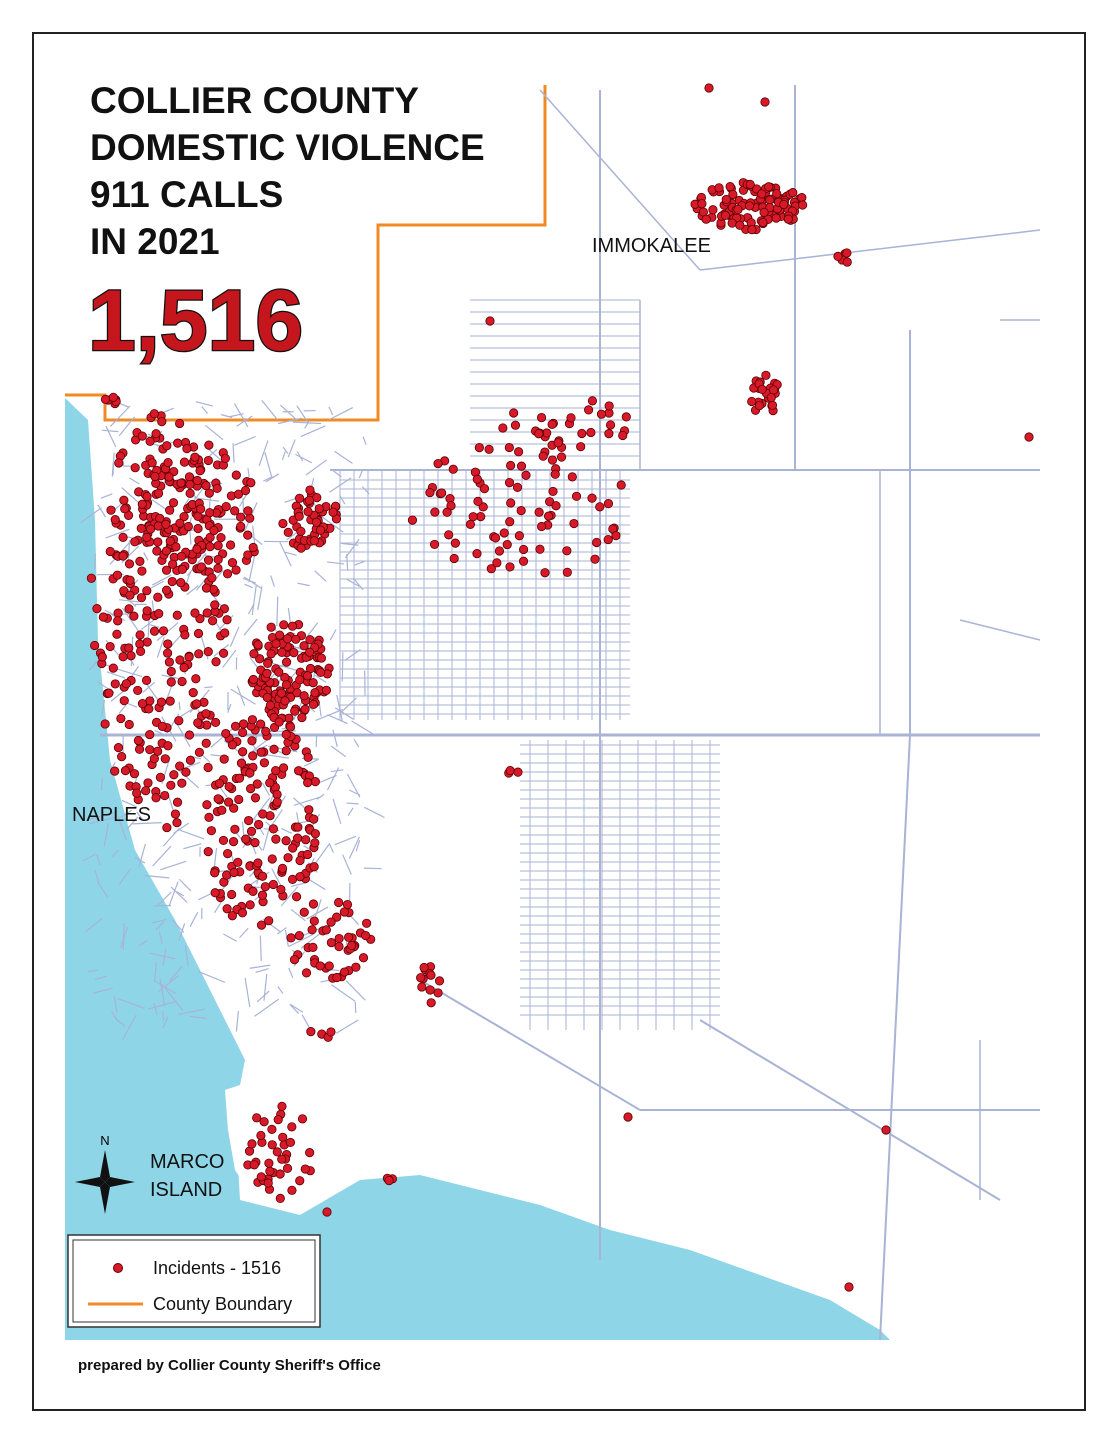 Image resolution: width=1116 pixels, height=1444 pixels. What do you see at coordinates (254, 100) in the screenshot?
I see `title-line: COLLIER COUNTY` at bounding box center [254, 100].